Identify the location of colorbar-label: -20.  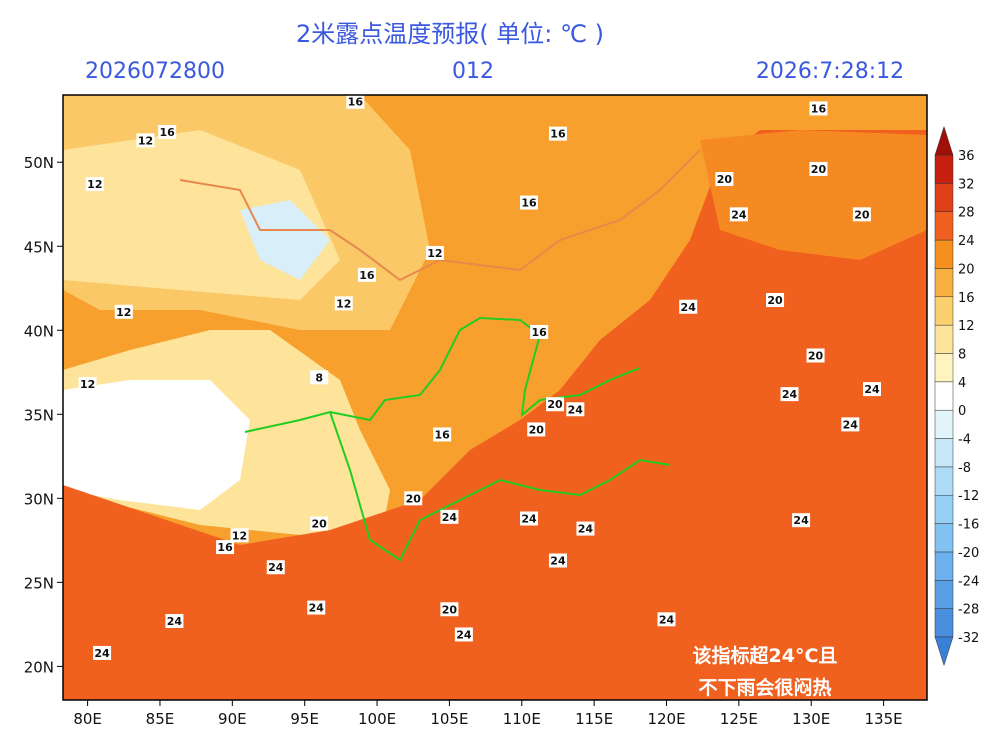
(968, 553).